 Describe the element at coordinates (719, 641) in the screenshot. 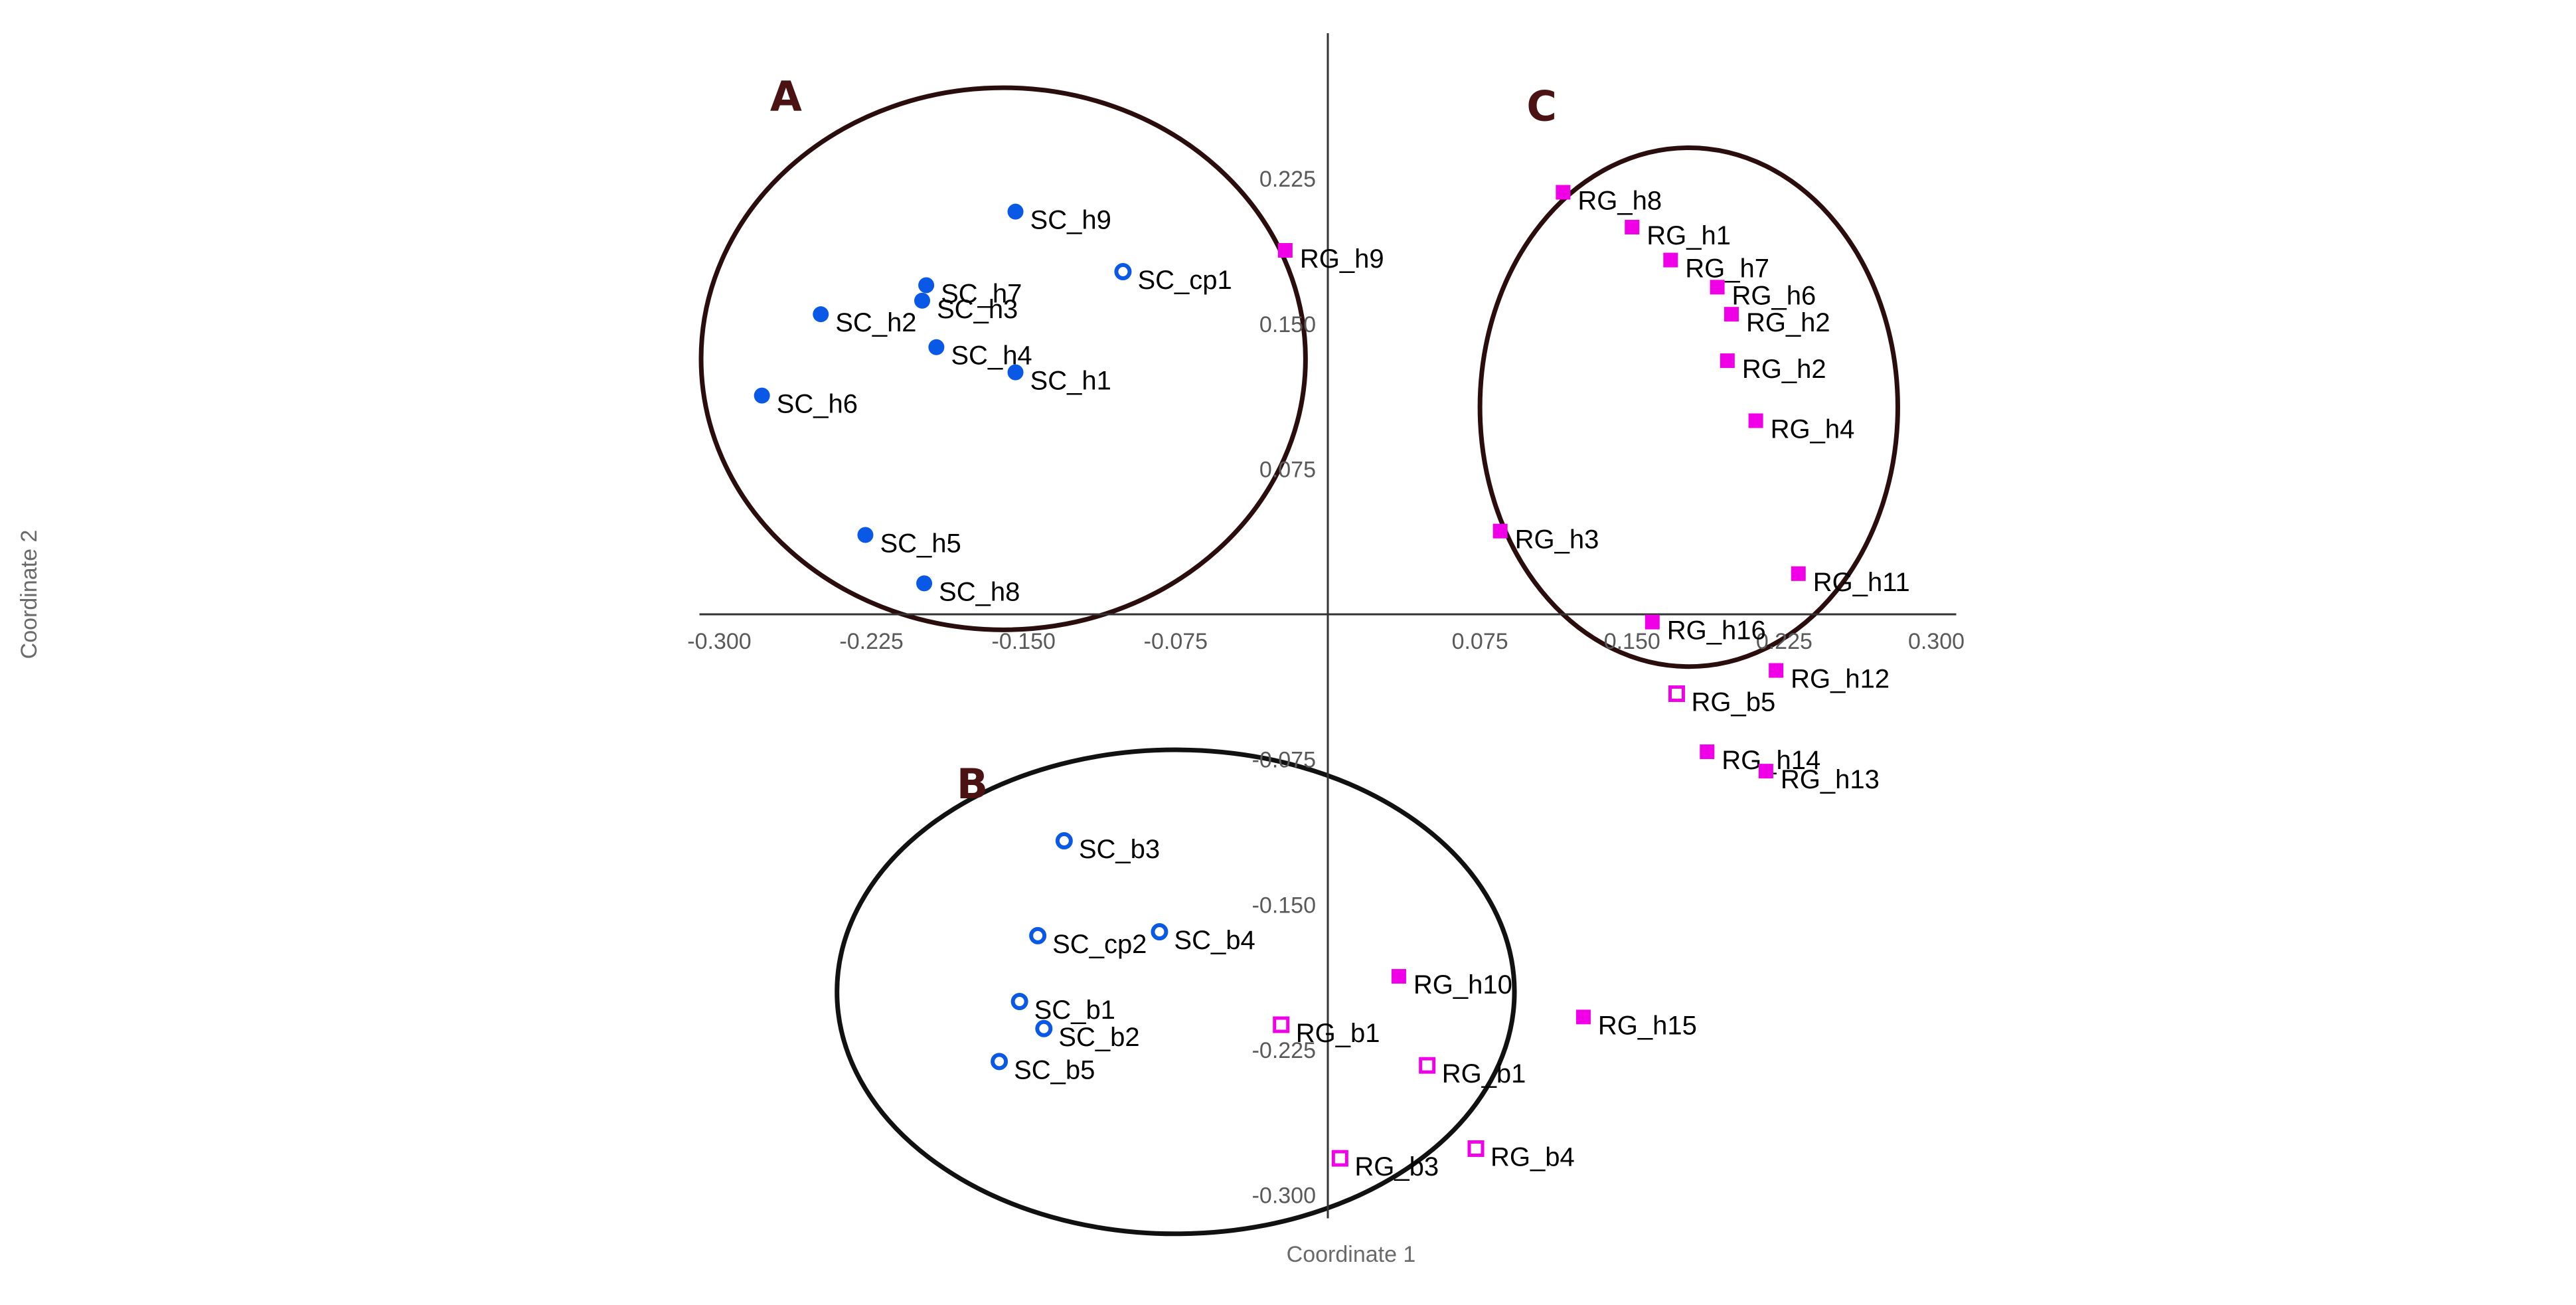

I see `x-tick-label-0: -0.300` at that location.